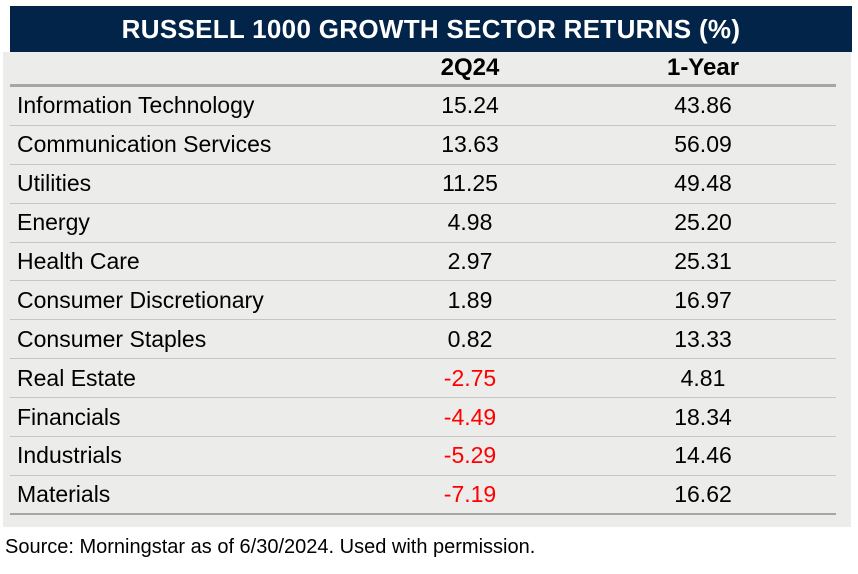  Describe the element at coordinates (470, 455) in the screenshot. I see `value-2q24: -5.29` at that location.